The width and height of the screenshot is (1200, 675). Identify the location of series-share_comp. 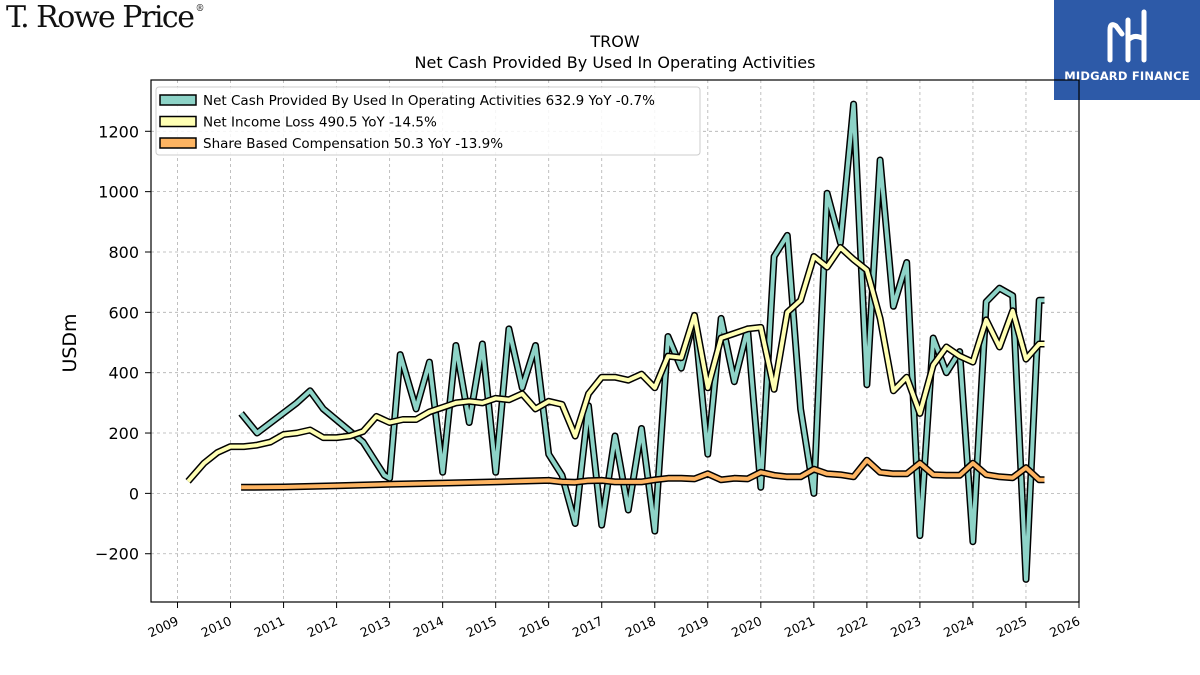
(643, 473).